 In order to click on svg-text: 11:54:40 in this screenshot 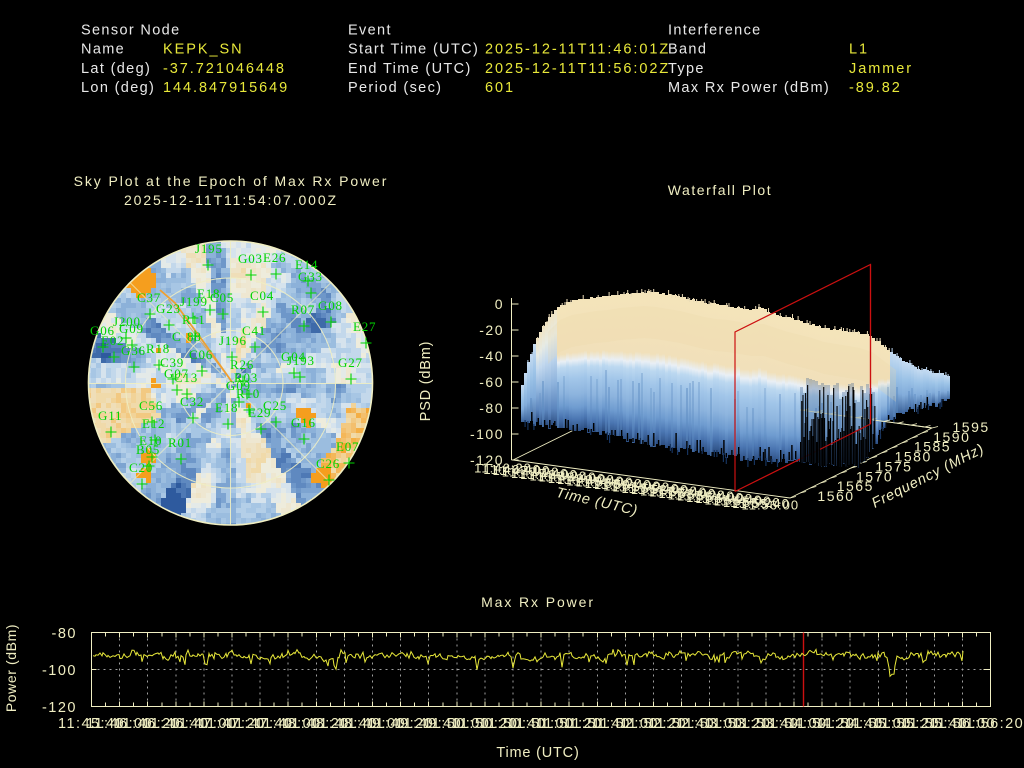, I will do `click(850, 724)`.